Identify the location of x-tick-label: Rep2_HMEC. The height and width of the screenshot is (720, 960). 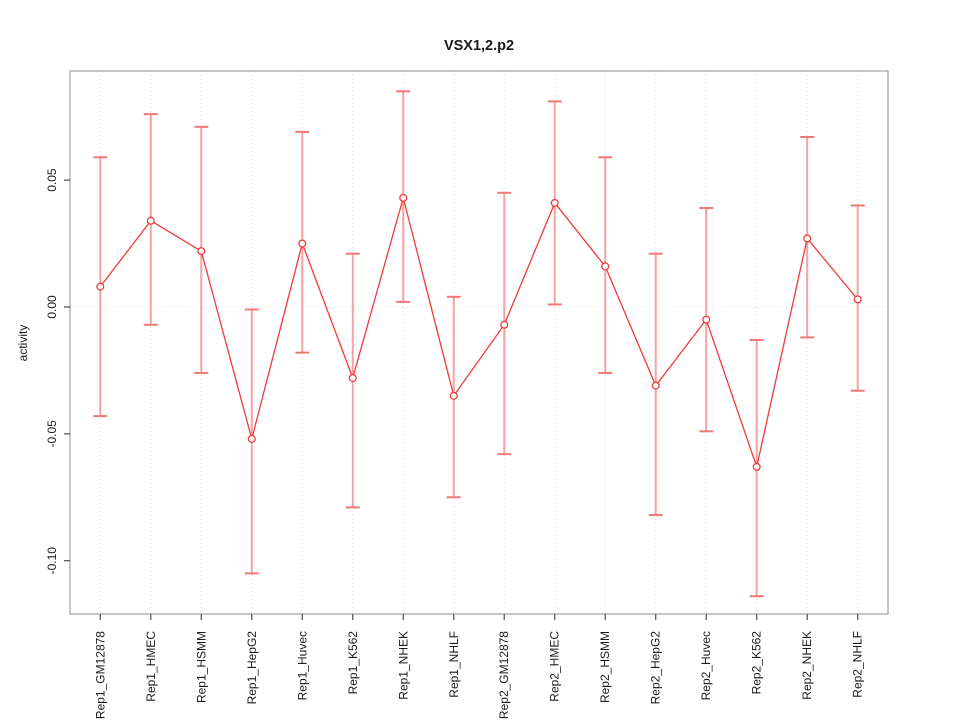
(555, 666).